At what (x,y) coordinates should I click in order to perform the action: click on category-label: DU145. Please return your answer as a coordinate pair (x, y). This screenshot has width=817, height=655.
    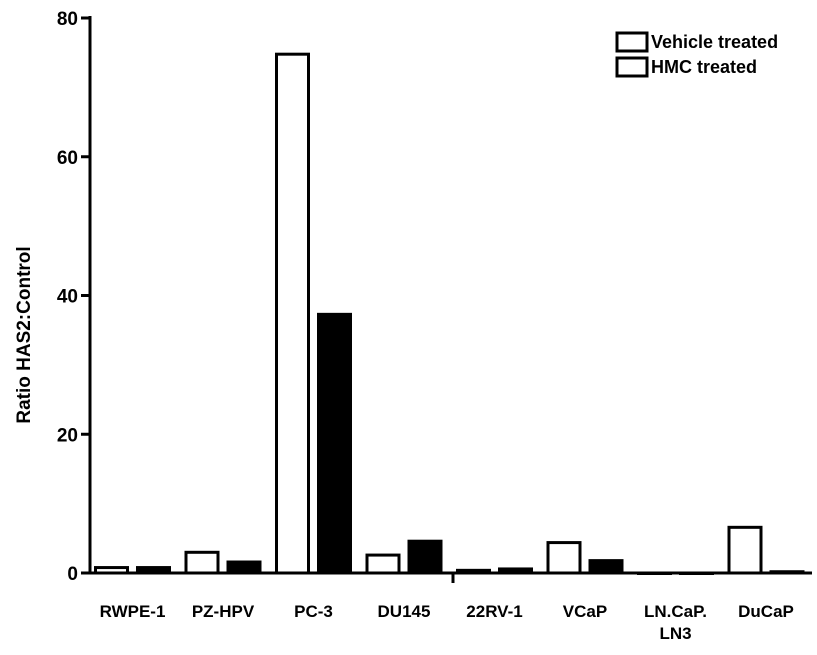
    Looking at the image, I should click on (404, 611).